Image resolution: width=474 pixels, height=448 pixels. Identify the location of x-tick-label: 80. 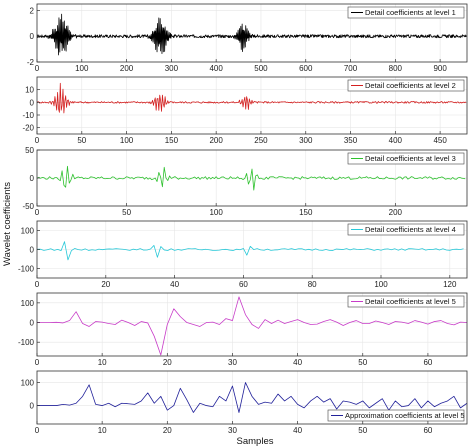
(312, 284).